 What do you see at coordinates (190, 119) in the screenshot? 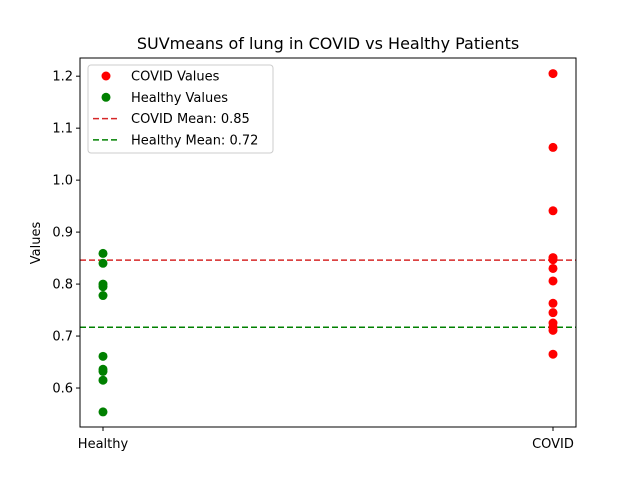
I see `legend-label-2: COVID Mean: 0.85` at bounding box center [190, 119].